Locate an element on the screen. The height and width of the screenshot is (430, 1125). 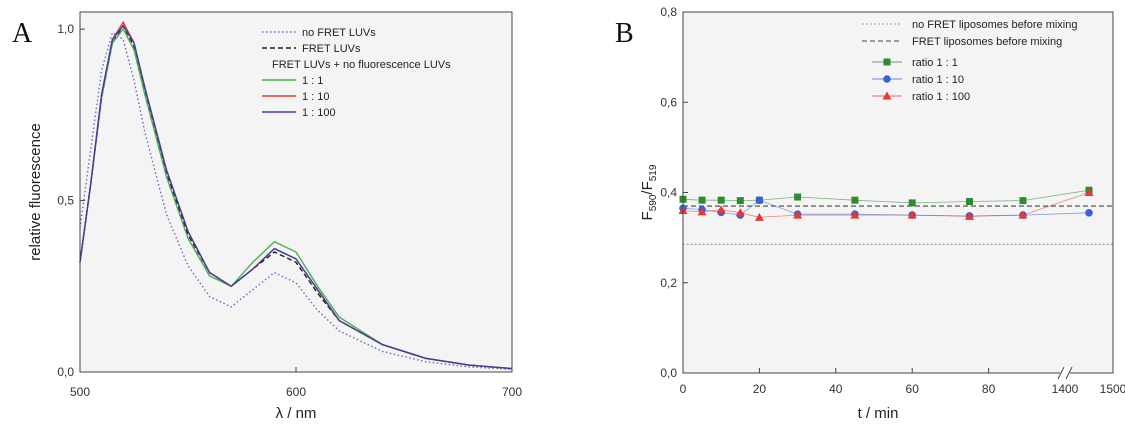
legend-label: ratio 1 : 1 is located at coordinates (935, 63).